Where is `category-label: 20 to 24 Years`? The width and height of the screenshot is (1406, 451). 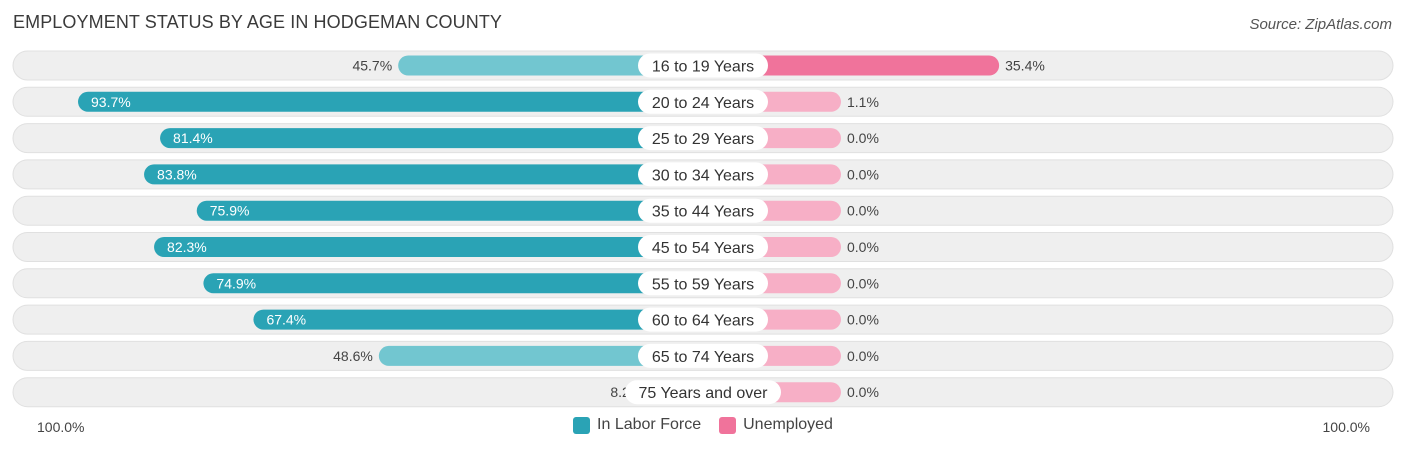 category-label: 20 to 24 Years is located at coordinates (703, 103).